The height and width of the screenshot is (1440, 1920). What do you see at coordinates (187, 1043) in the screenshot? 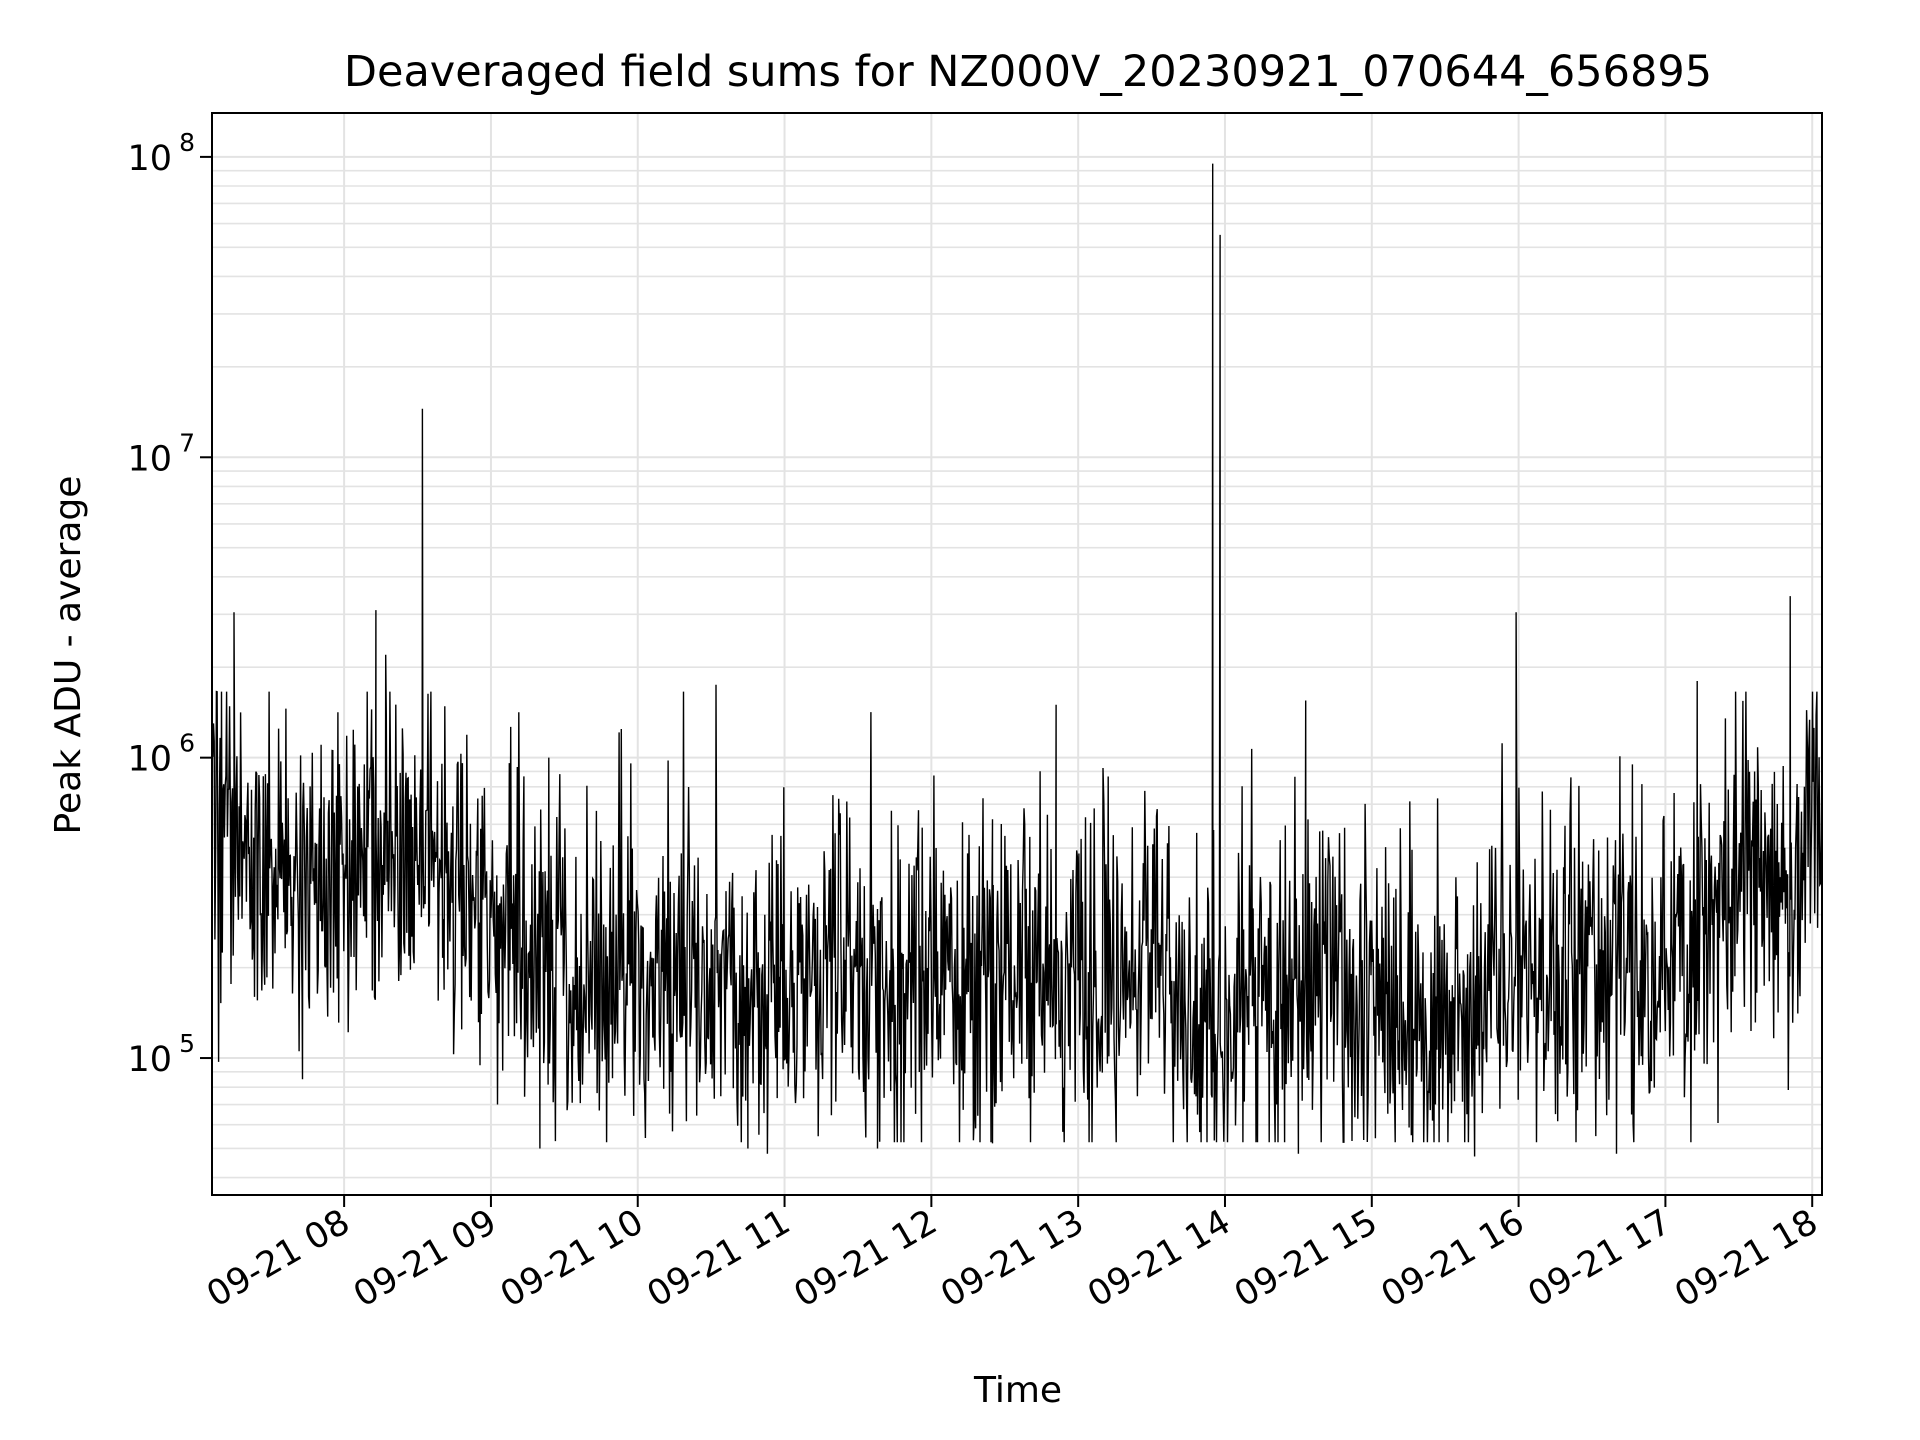
I see `y-tick-exponent: 5` at bounding box center [187, 1043].